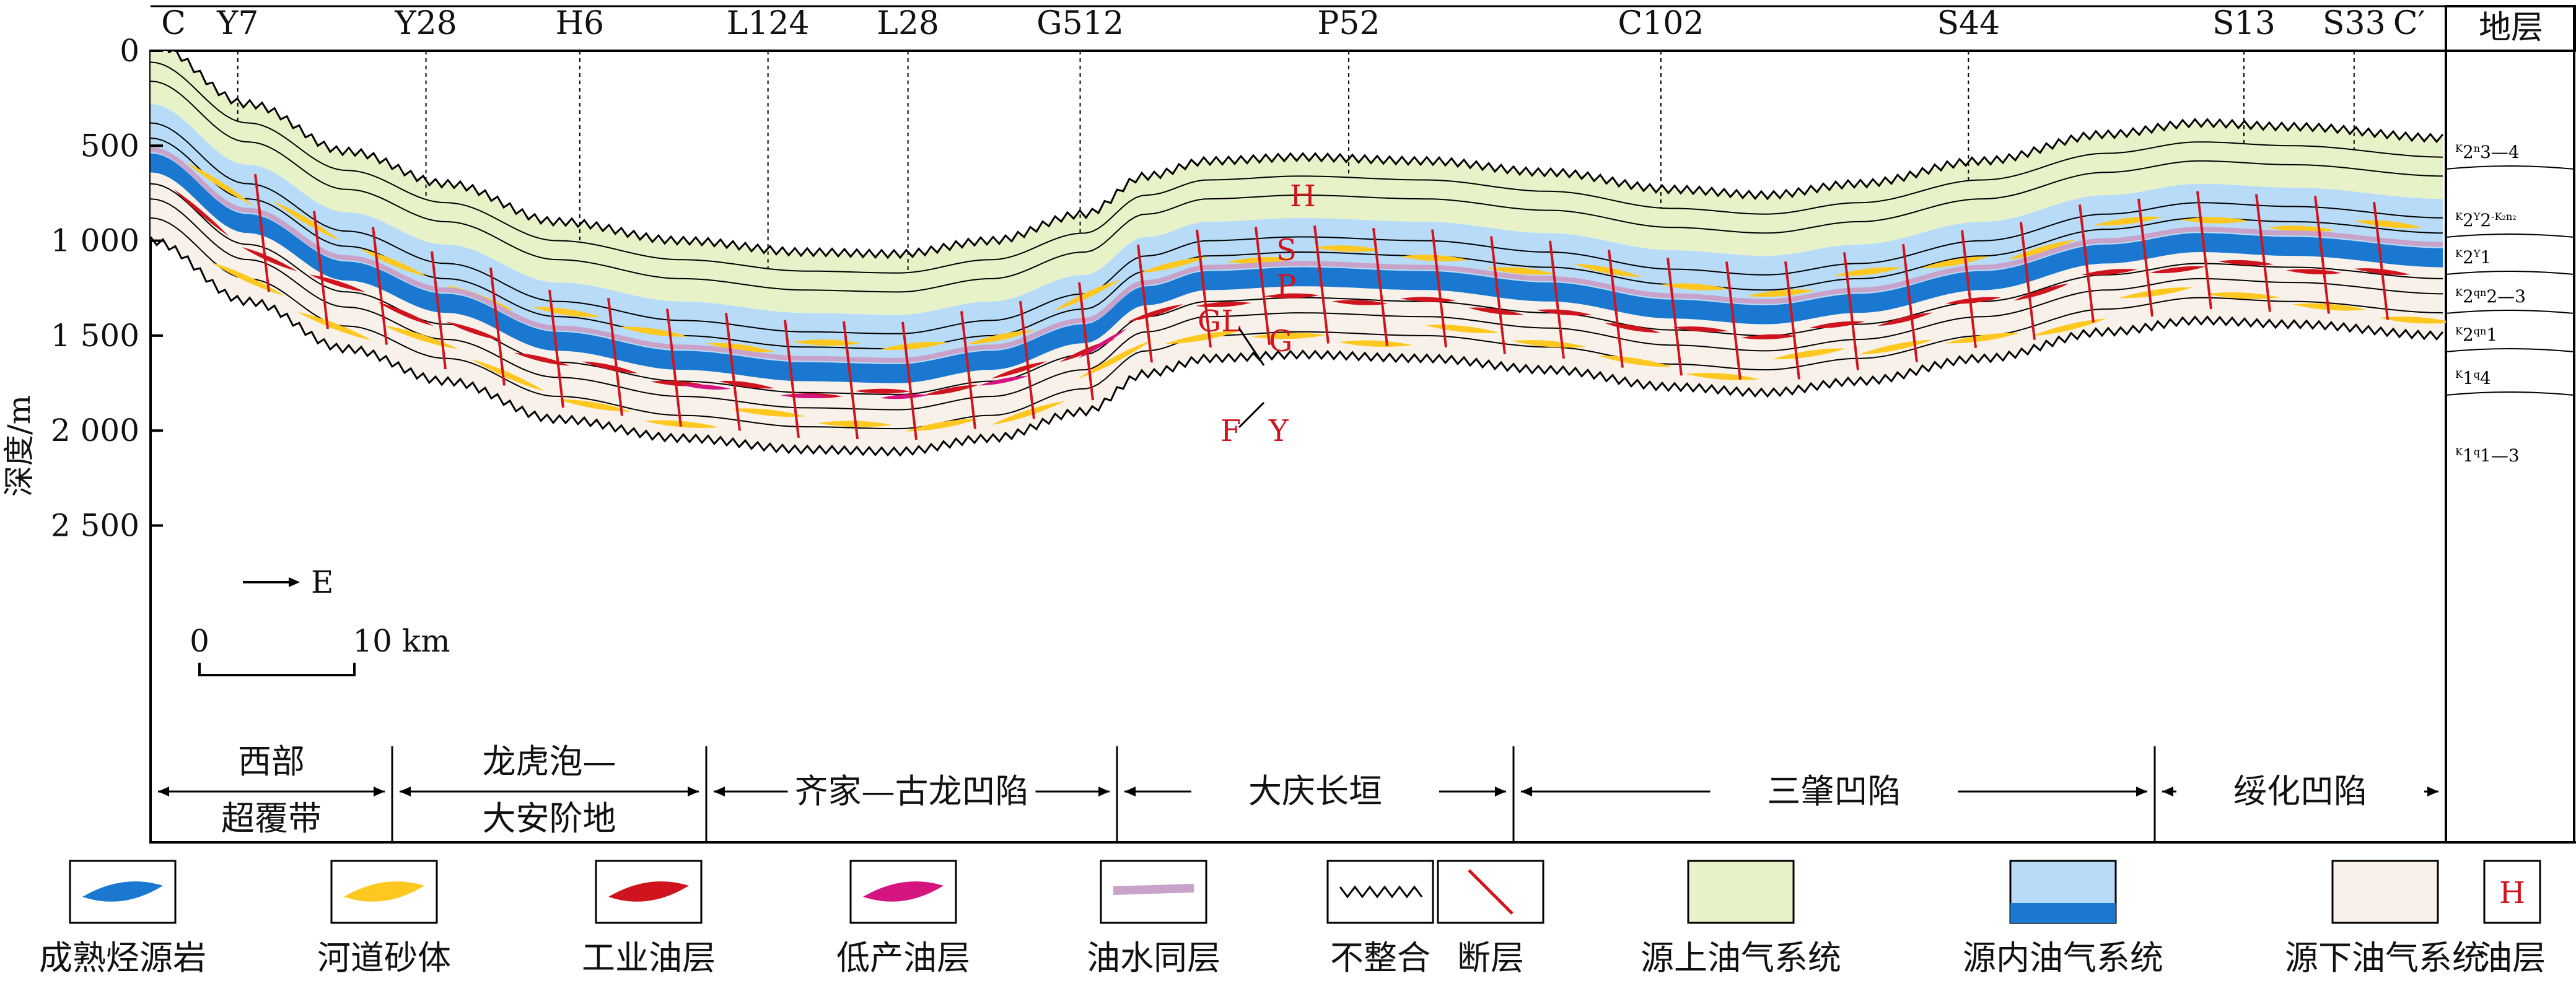 The width and height of the screenshot is (2576, 986). What do you see at coordinates (122, 957) in the screenshot?
I see `legend-label: 成熟烃源岩` at bounding box center [122, 957].